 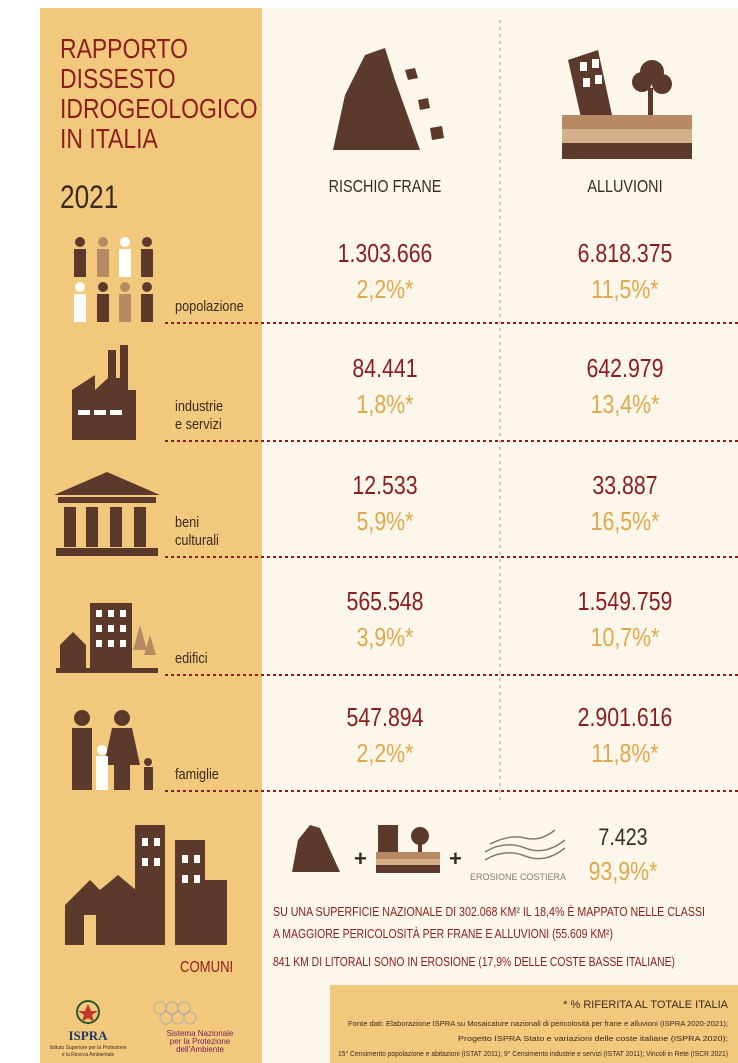 I want to click on row-label: culturali, so click(x=197, y=539).